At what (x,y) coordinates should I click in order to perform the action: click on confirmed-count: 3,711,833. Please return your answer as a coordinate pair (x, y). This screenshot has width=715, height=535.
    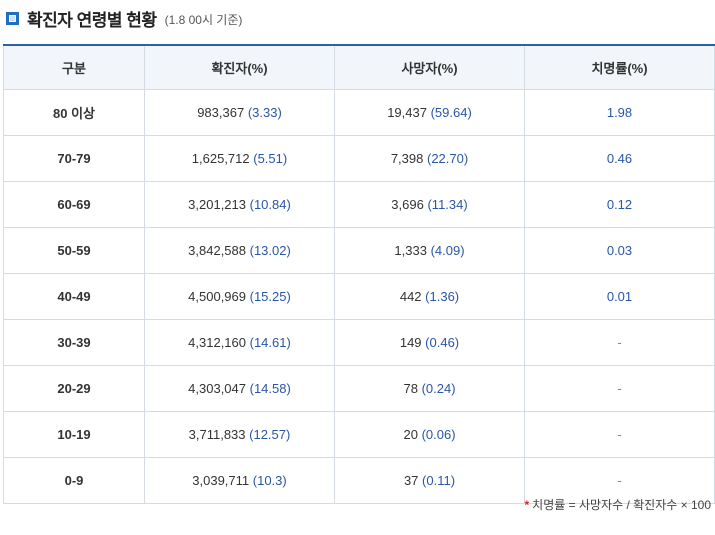
    Looking at the image, I should click on (217, 434).